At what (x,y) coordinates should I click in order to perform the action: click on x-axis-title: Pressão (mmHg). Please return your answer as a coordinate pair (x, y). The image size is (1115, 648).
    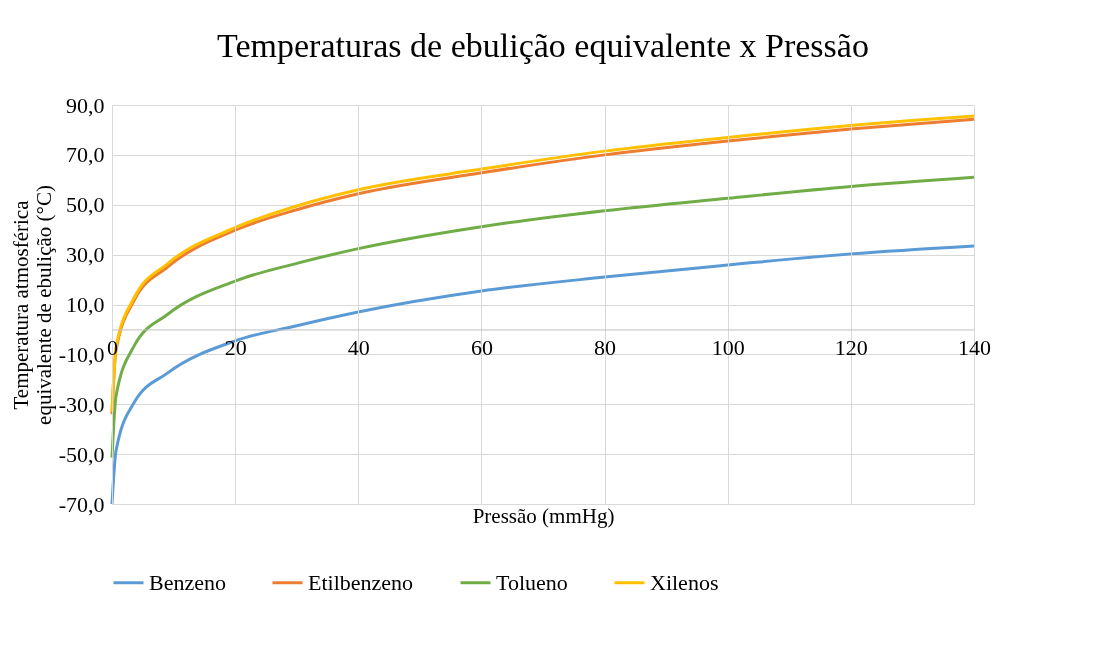
    Looking at the image, I should click on (543, 515).